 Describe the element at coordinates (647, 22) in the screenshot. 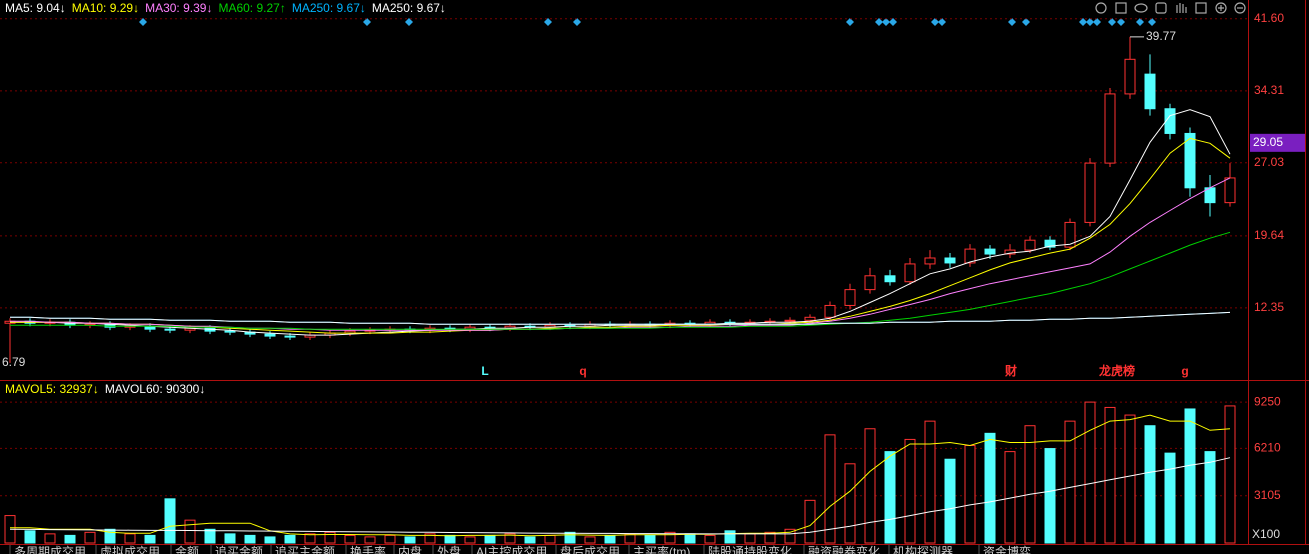

I see `event-markers` at that location.